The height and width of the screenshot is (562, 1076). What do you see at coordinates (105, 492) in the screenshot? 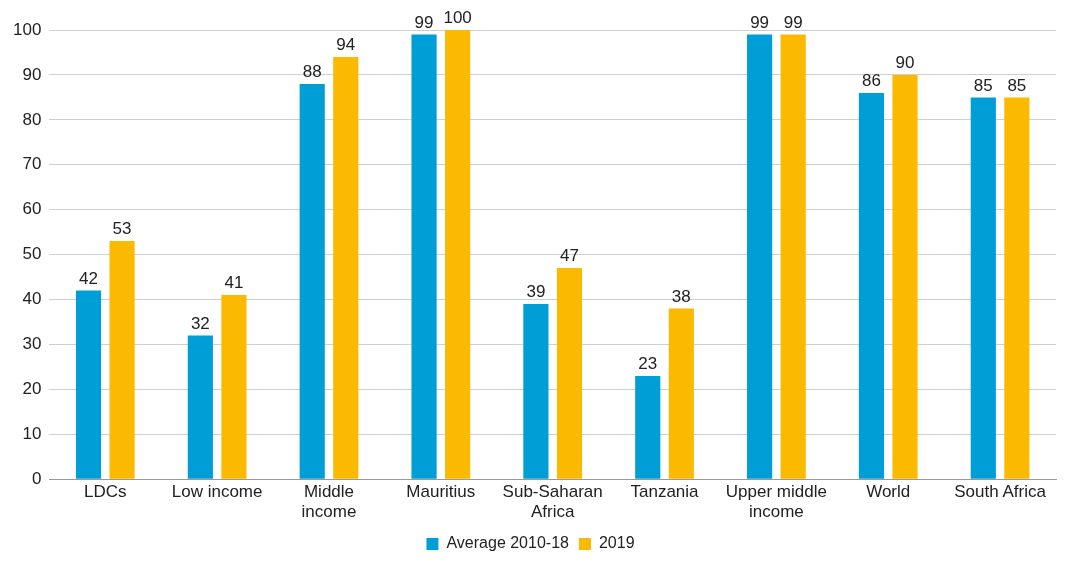
I see `x-tick-label: LDCs` at bounding box center [105, 492].